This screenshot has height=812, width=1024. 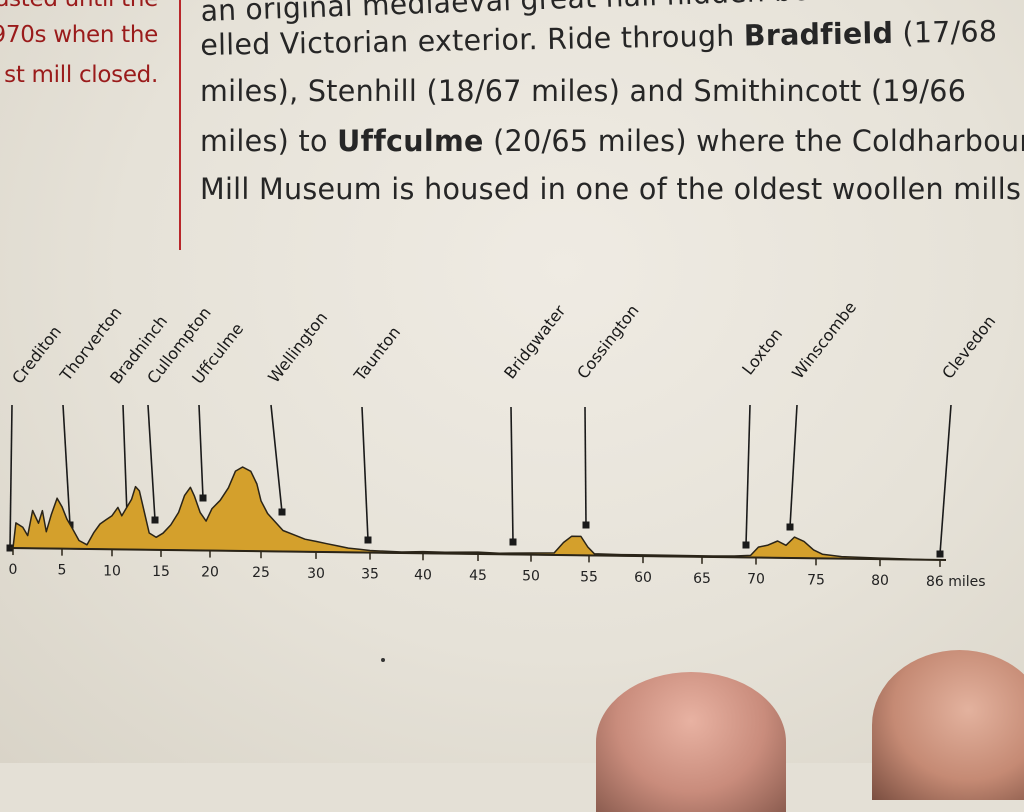 I want to click on x-tick-label: 50, so click(x=531, y=577).